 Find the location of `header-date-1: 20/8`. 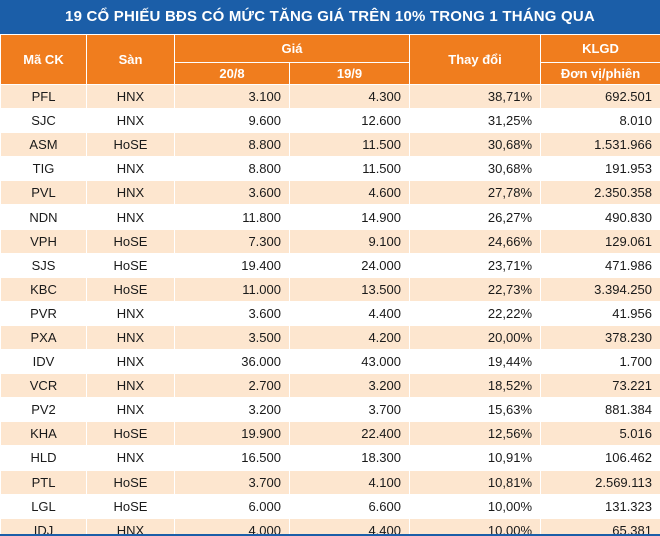

header-date-1: 20/8 is located at coordinates (232, 73).